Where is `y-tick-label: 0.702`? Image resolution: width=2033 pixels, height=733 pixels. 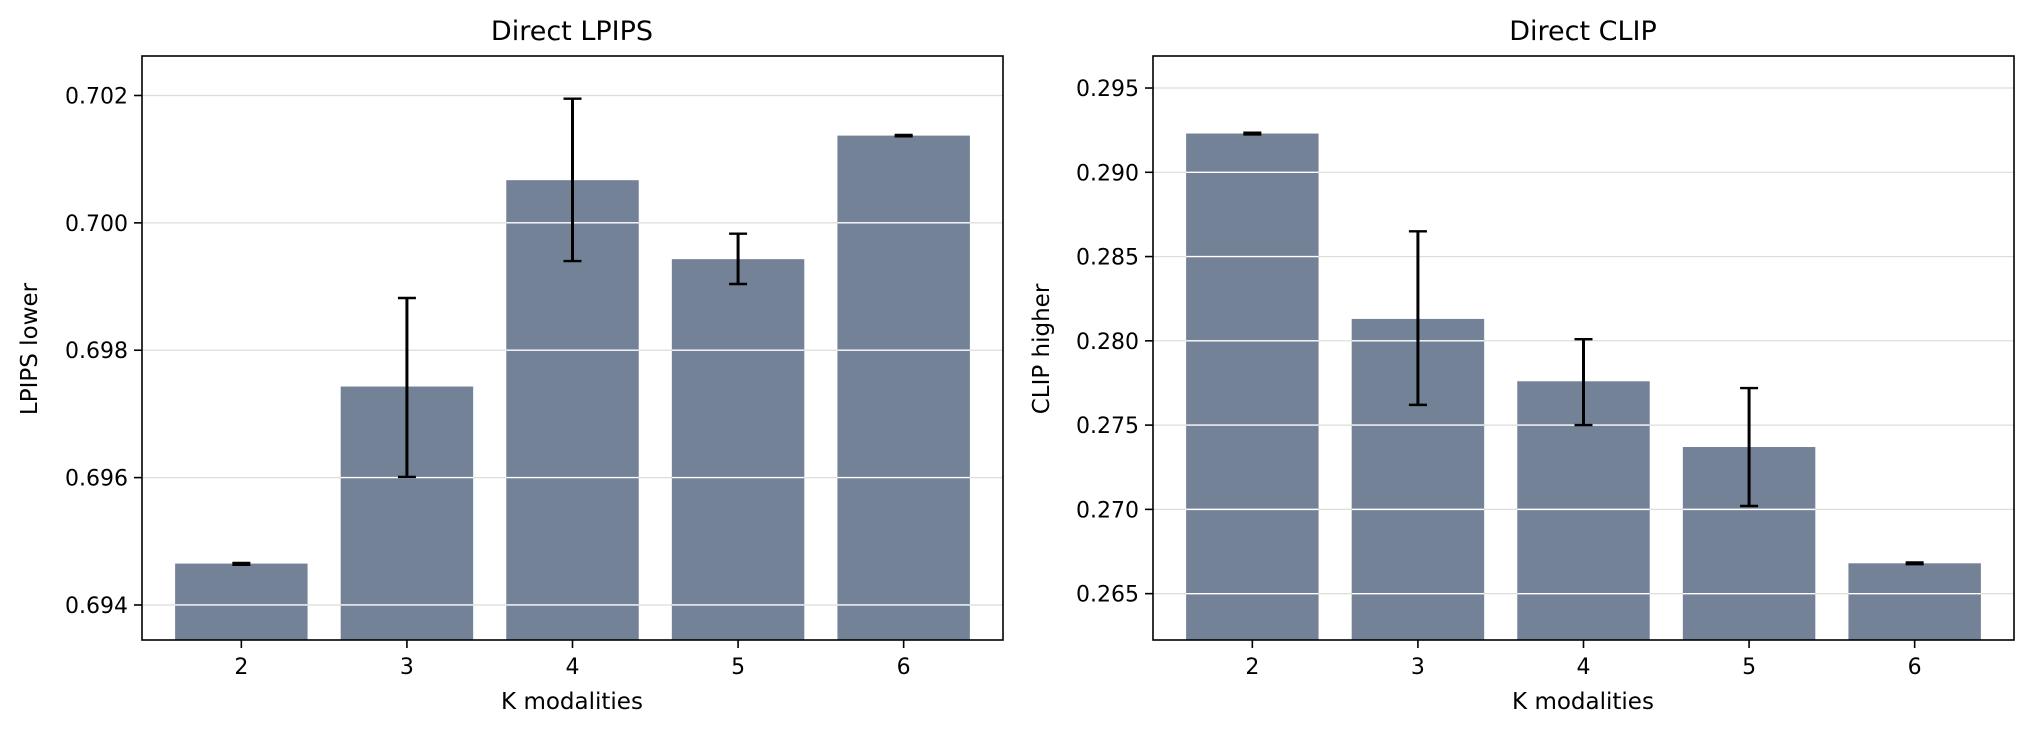 y-tick-label: 0.702 is located at coordinates (96, 96).